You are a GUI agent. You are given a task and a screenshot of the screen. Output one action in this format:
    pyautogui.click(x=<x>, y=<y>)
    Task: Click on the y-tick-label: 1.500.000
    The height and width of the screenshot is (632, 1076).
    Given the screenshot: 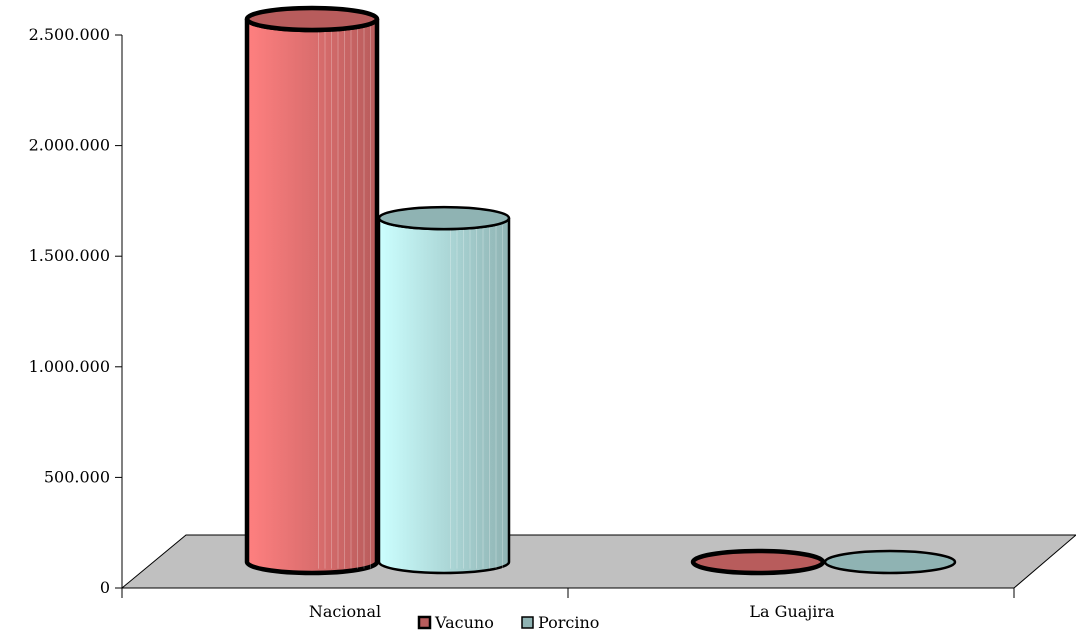 What is the action you would take?
    pyautogui.click(x=69, y=255)
    